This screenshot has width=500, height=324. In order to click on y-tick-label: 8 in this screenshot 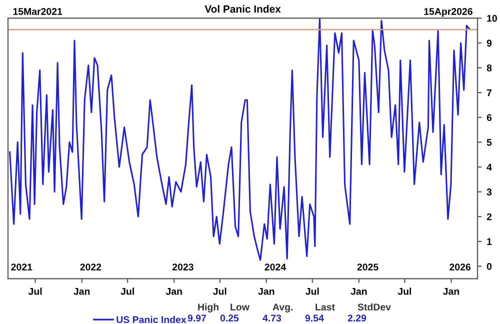, I will do `click(489, 68)`.